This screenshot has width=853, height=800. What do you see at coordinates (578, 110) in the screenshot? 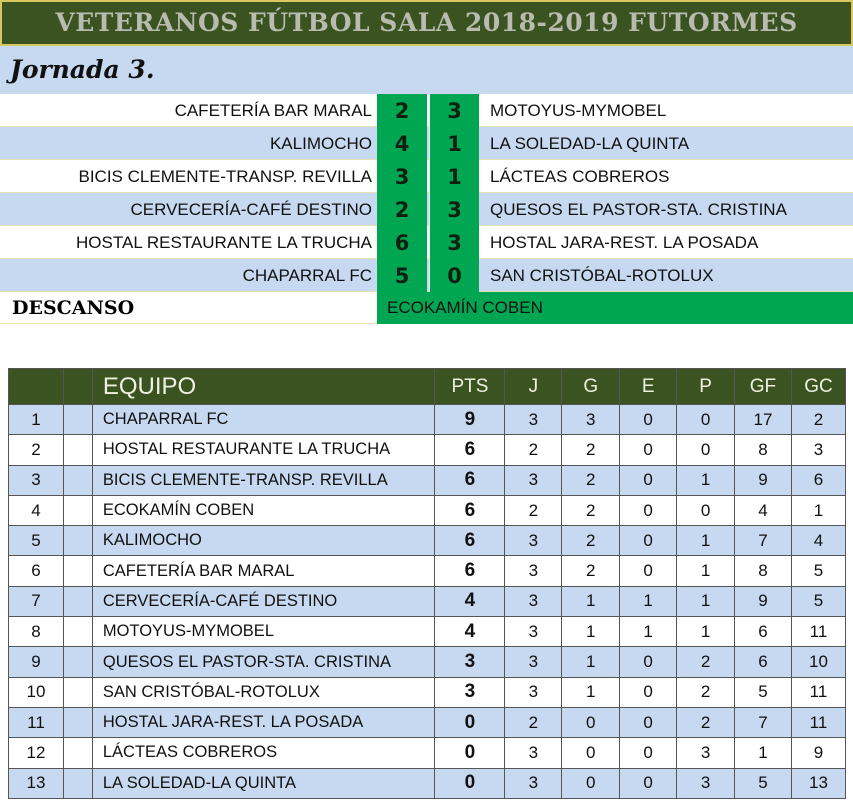
I see `away-team: MOTOYUS-MYMOBEL` at bounding box center [578, 110].